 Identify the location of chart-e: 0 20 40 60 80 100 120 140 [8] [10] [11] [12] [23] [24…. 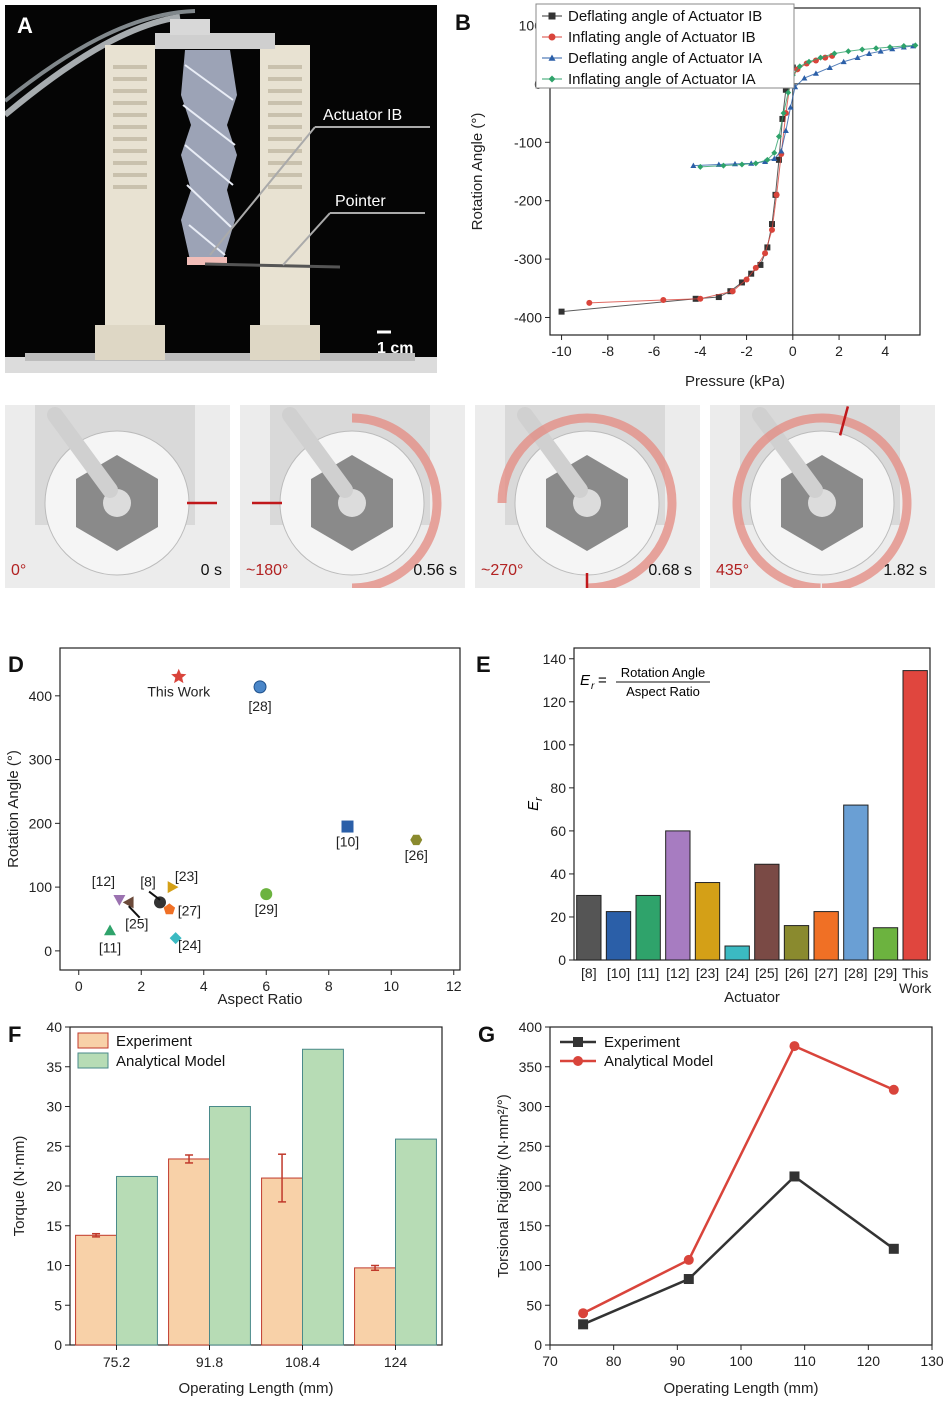
(728, 826).